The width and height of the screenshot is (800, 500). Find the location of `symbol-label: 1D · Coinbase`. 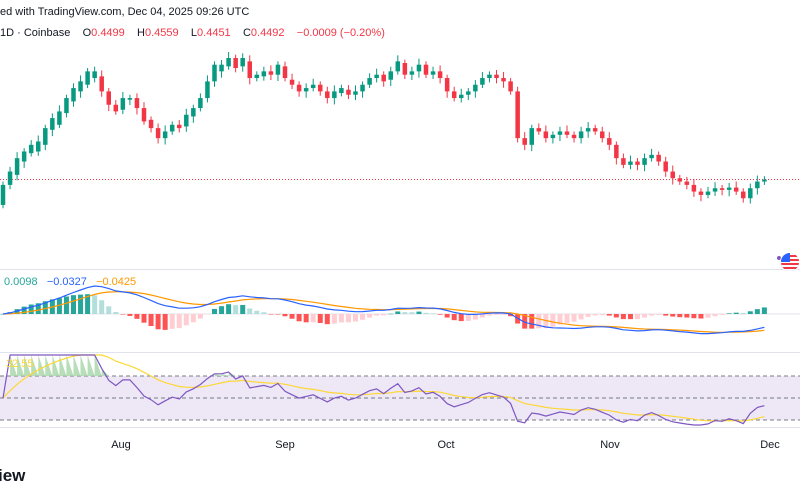

symbol-label: 1D · Coinbase is located at coordinates (35, 33).